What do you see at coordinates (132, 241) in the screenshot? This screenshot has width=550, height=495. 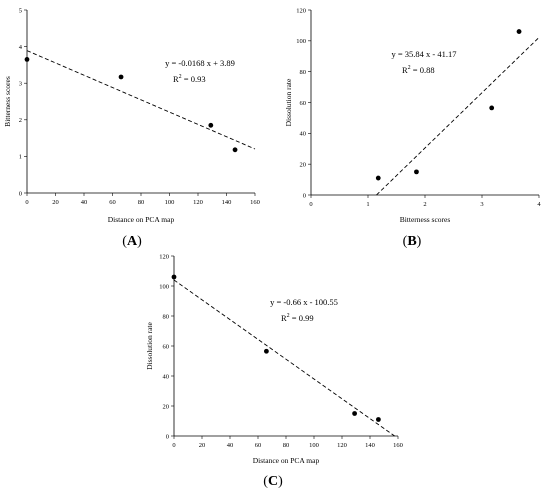 I see `panel-label: (A)` at bounding box center [132, 241].